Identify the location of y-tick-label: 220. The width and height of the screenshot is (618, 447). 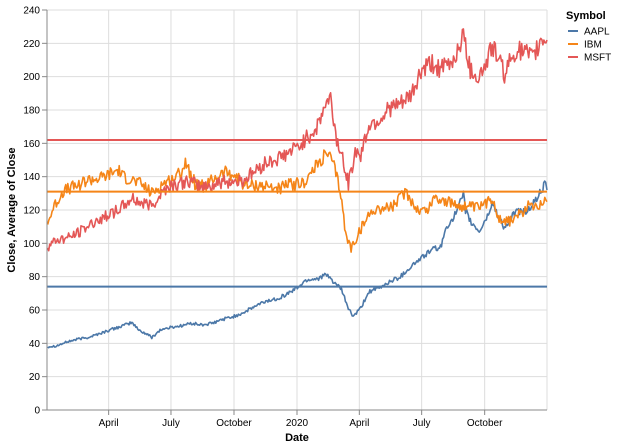
(31, 44).